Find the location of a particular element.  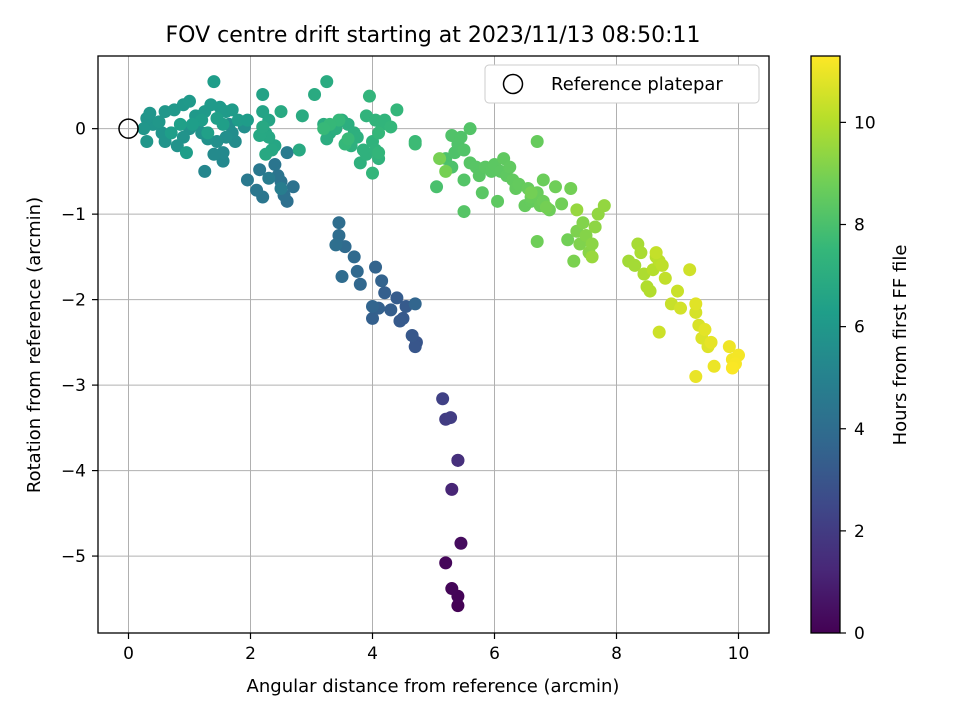

x-tick-label: 2 is located at coordinates (250, 654).